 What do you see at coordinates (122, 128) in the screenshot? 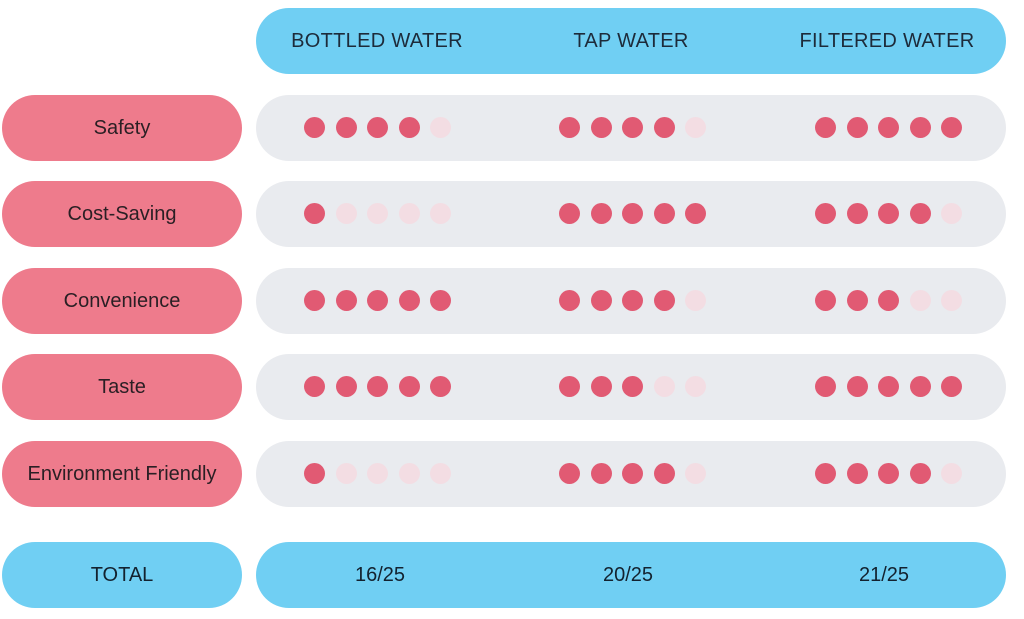
I see `row-label-safety: Safety` at bounding box center [122, 128].